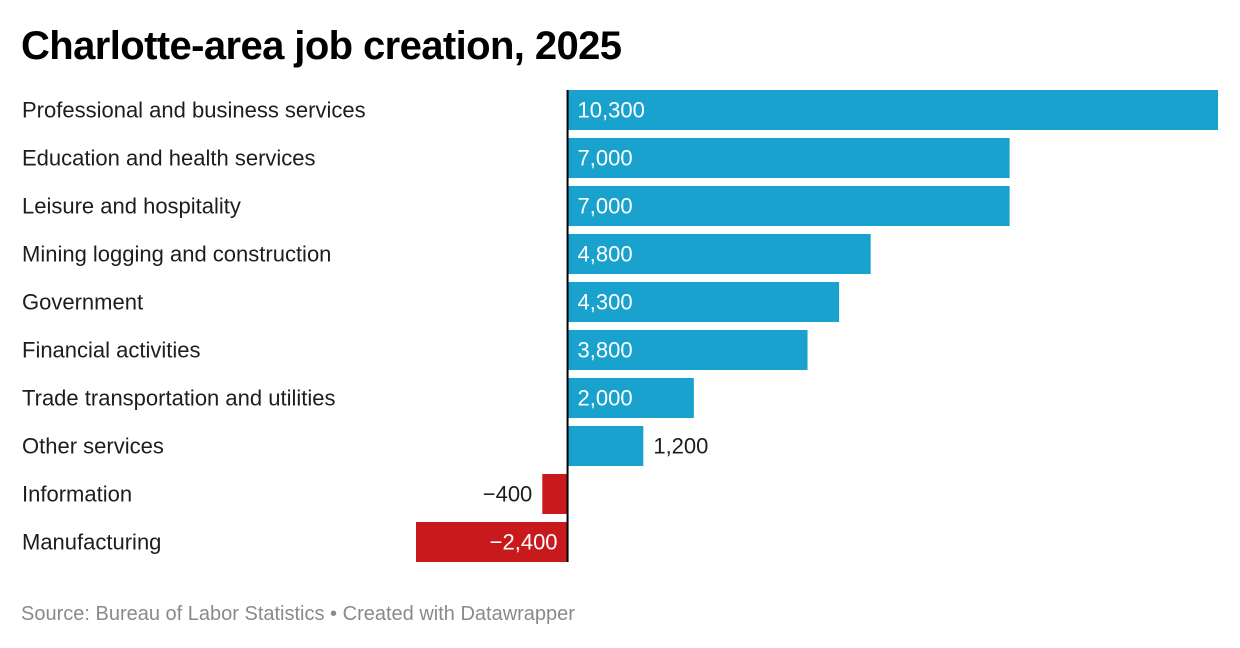  I want to click on bar-mining-logging-and-construction, so click(719, 254).